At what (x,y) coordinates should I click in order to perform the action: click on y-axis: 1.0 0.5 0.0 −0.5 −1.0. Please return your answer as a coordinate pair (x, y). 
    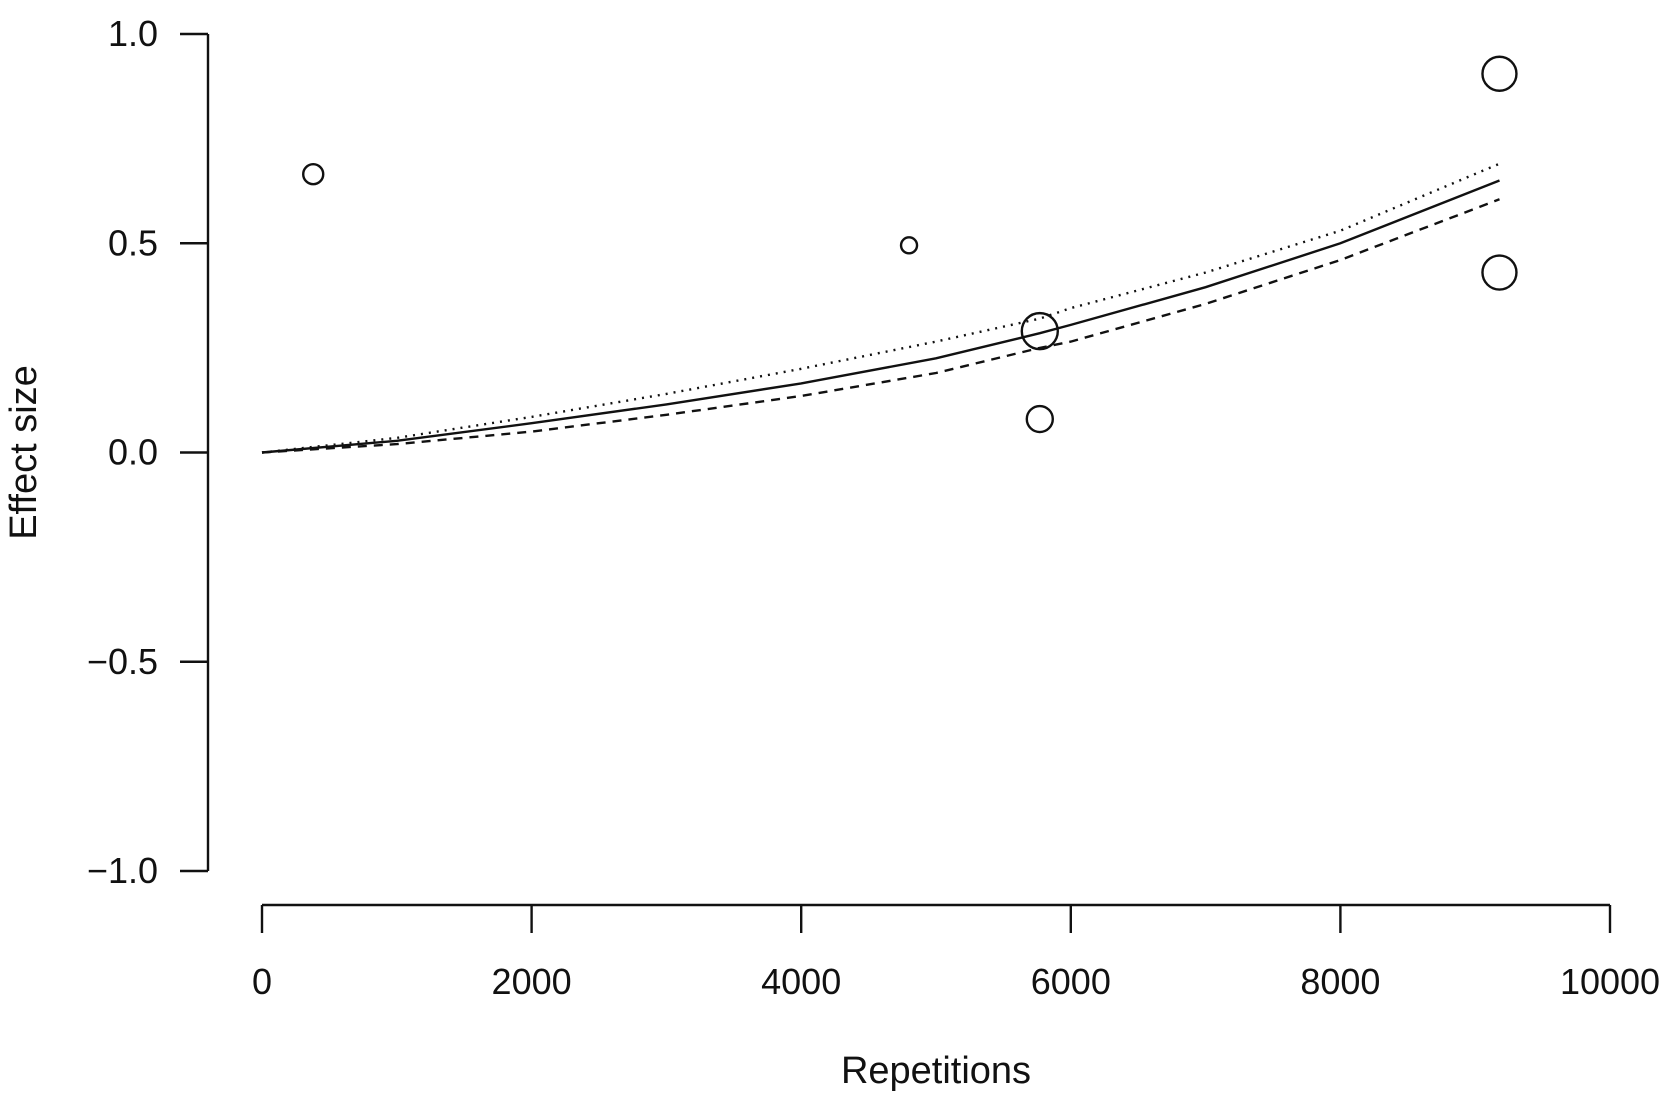
    Looking at the image, I should click on (148, 452).